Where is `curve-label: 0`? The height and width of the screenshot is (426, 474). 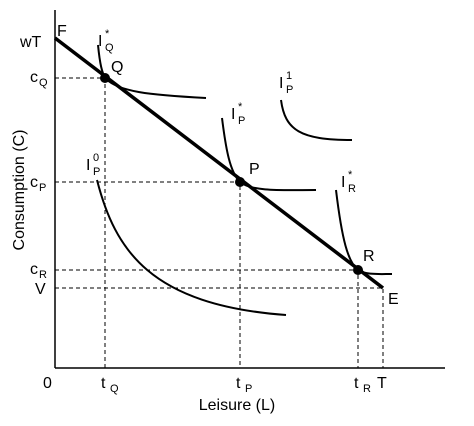
curve-label: 0 is located at coordinates (96, 158).